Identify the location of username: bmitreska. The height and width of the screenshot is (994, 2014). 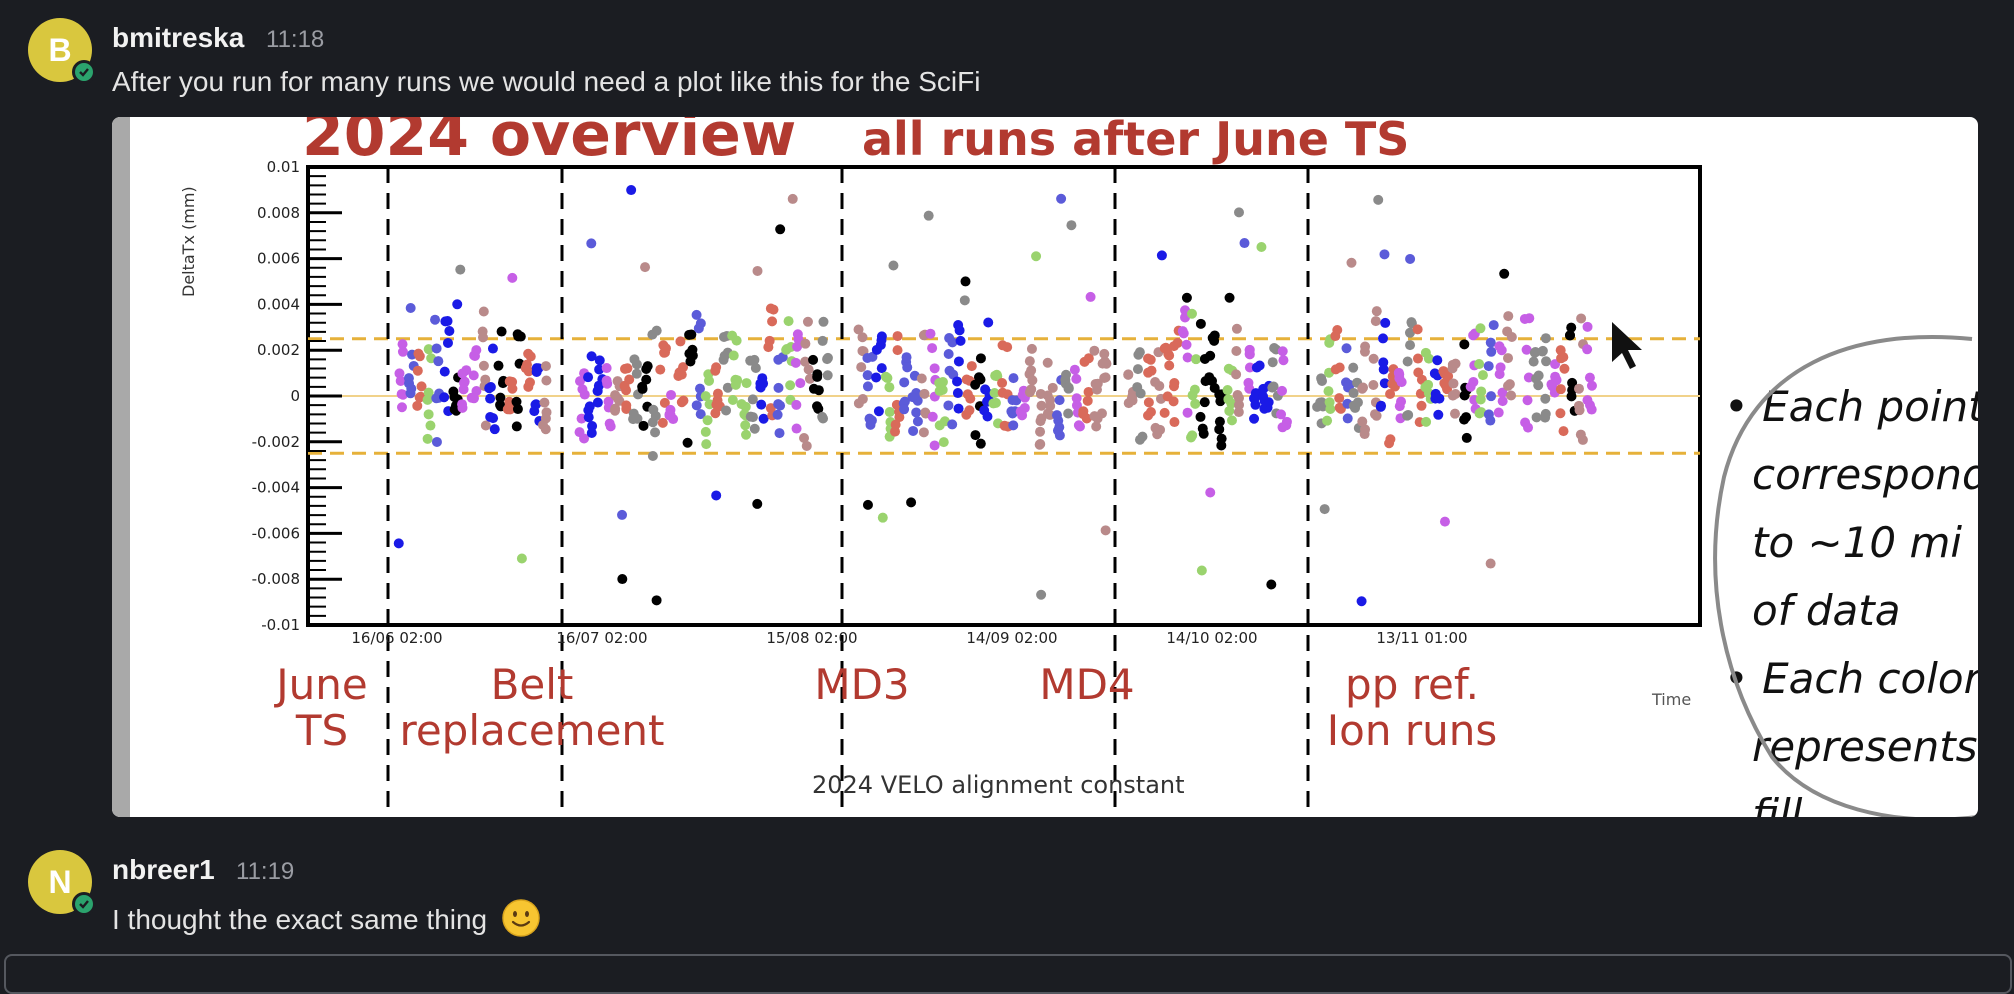
(178, 37).